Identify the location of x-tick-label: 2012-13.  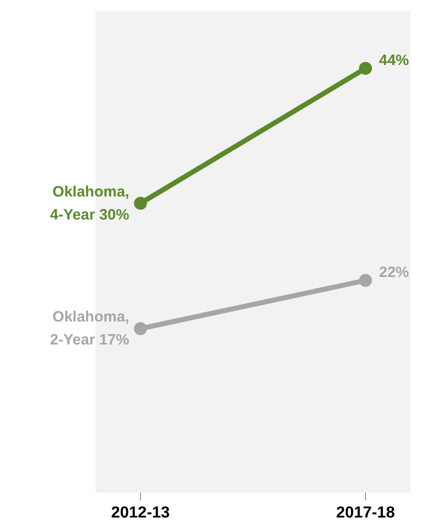
(140, 513).